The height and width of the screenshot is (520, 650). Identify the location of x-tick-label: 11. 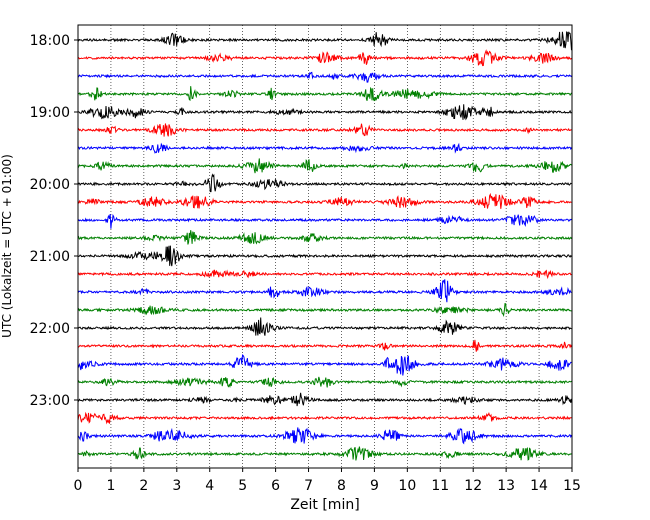
(440, 486).